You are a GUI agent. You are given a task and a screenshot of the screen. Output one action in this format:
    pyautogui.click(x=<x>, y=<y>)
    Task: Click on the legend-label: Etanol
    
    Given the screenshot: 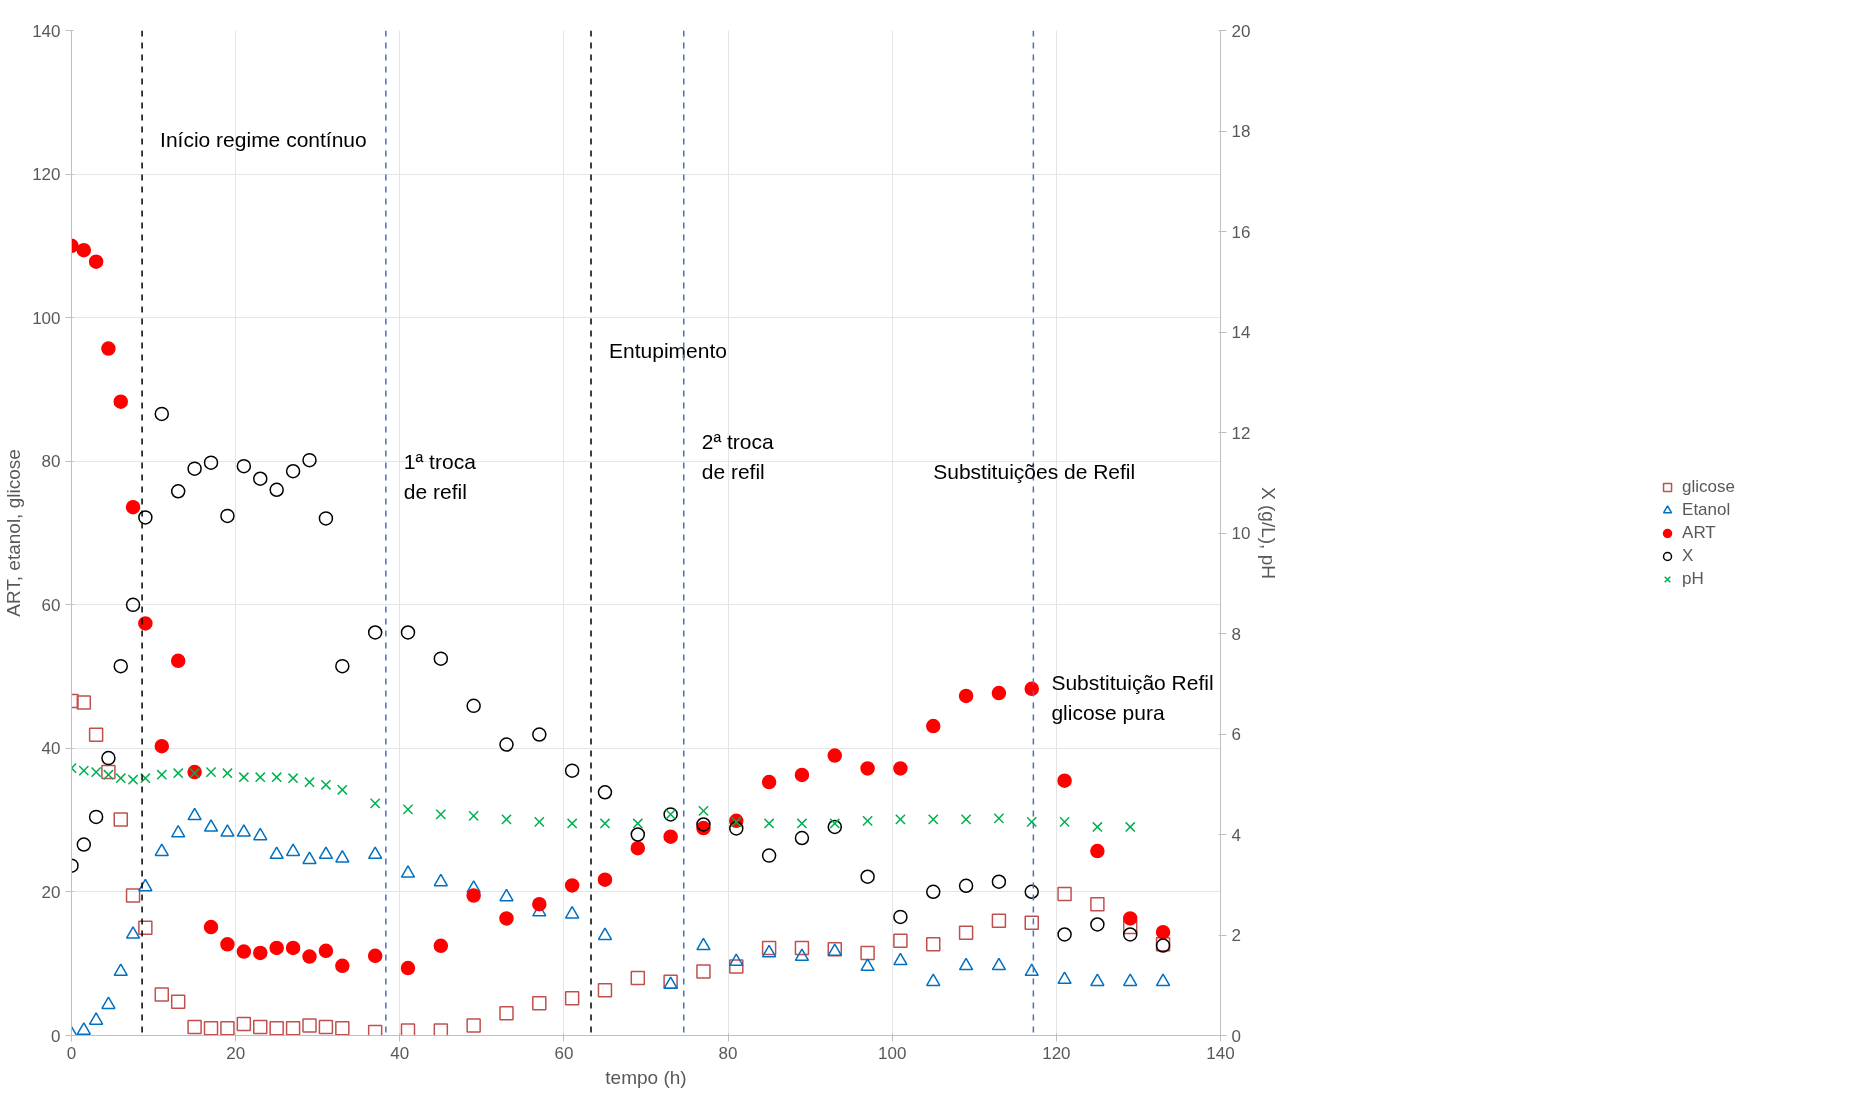 What is the action you would take?
    pyautogui.click(x=1706, y=509)
    